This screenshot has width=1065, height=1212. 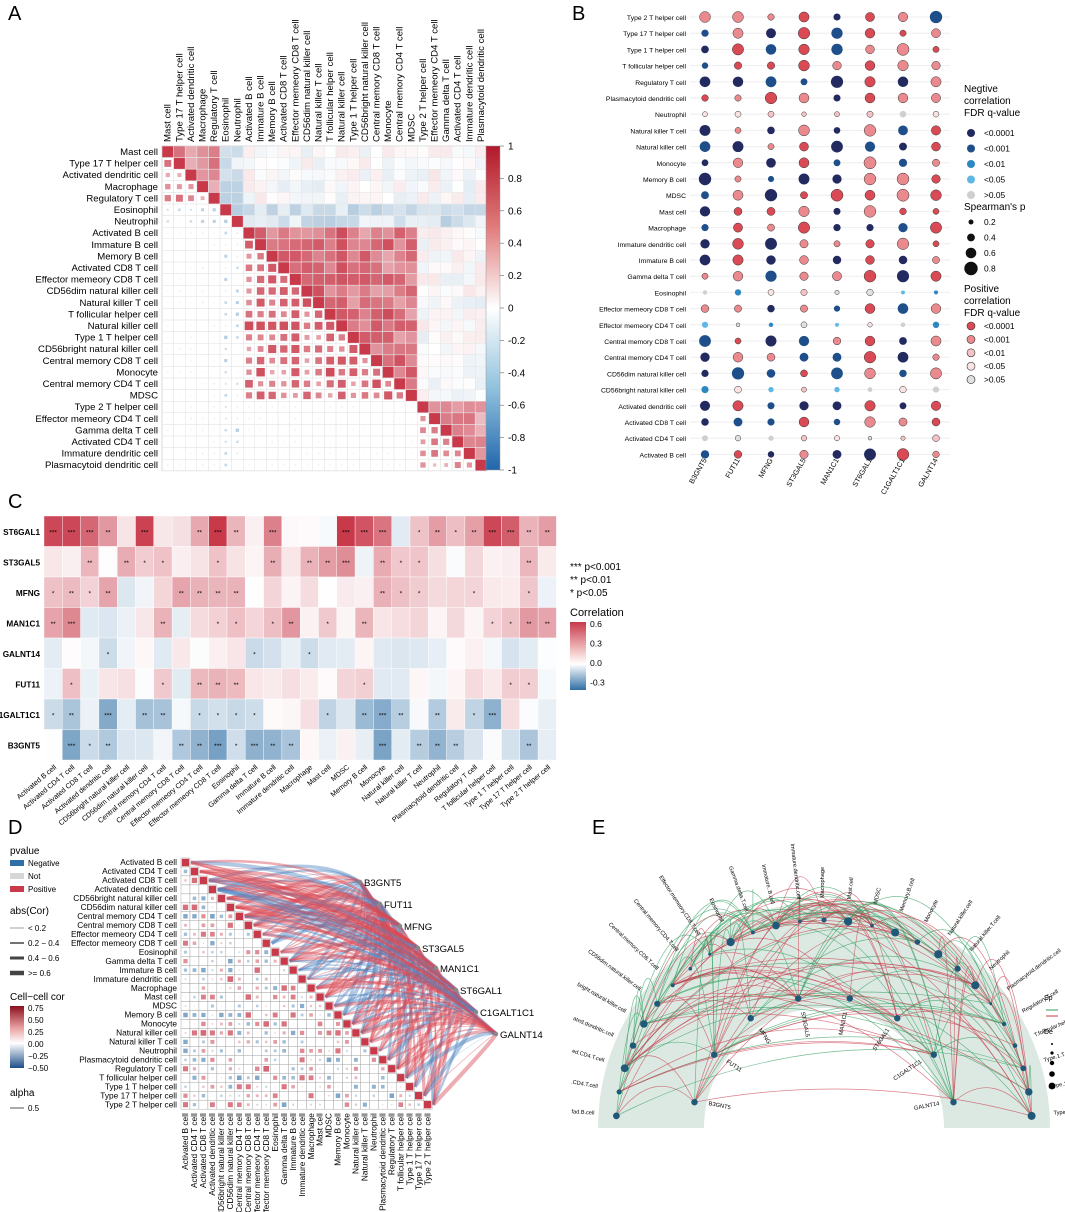 What do you see at coordinates (116, 430) in the screenshot?
I see `matrix-a-row-label: Gamma delta T cell` at bounding box center [116, 430].